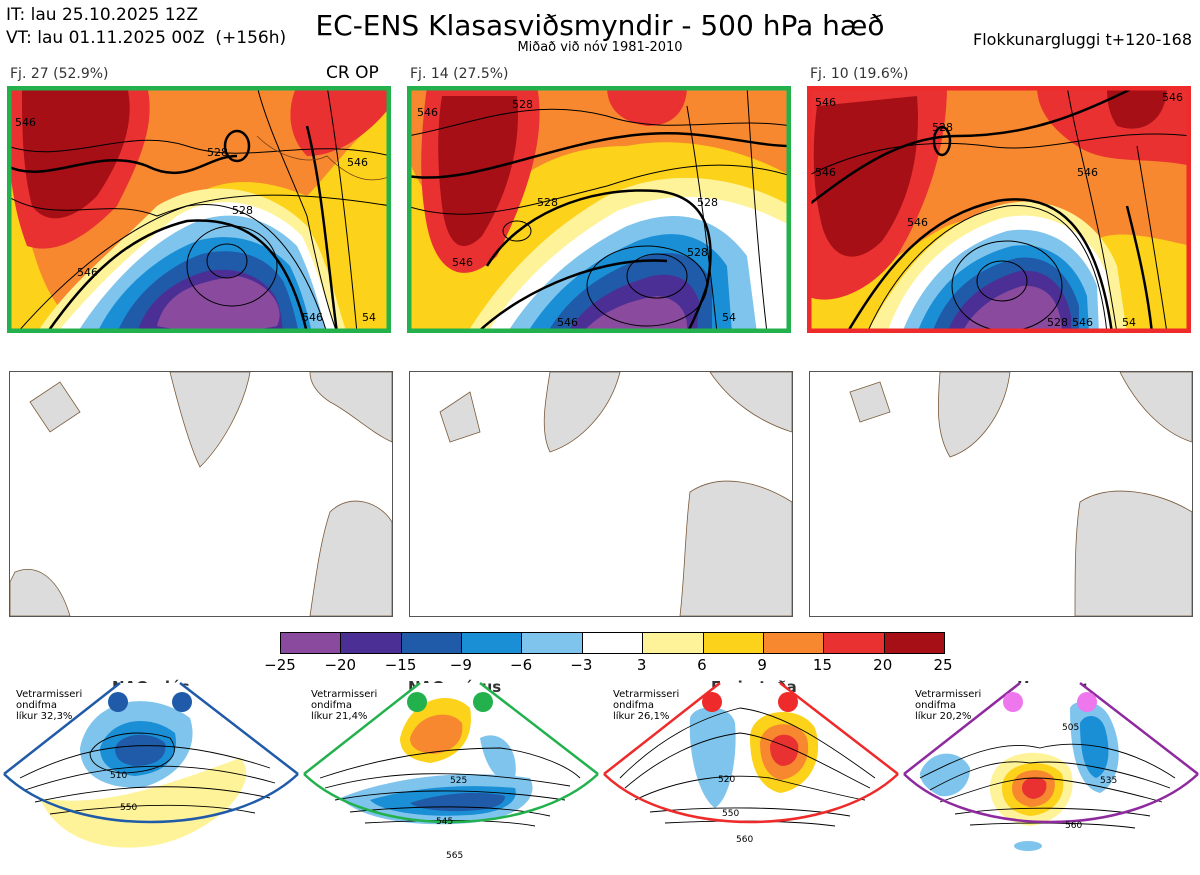  Describe the element at coordinates (450, 774) in the screenshot. I see `regime-2-map: 525 545 565` at that location.